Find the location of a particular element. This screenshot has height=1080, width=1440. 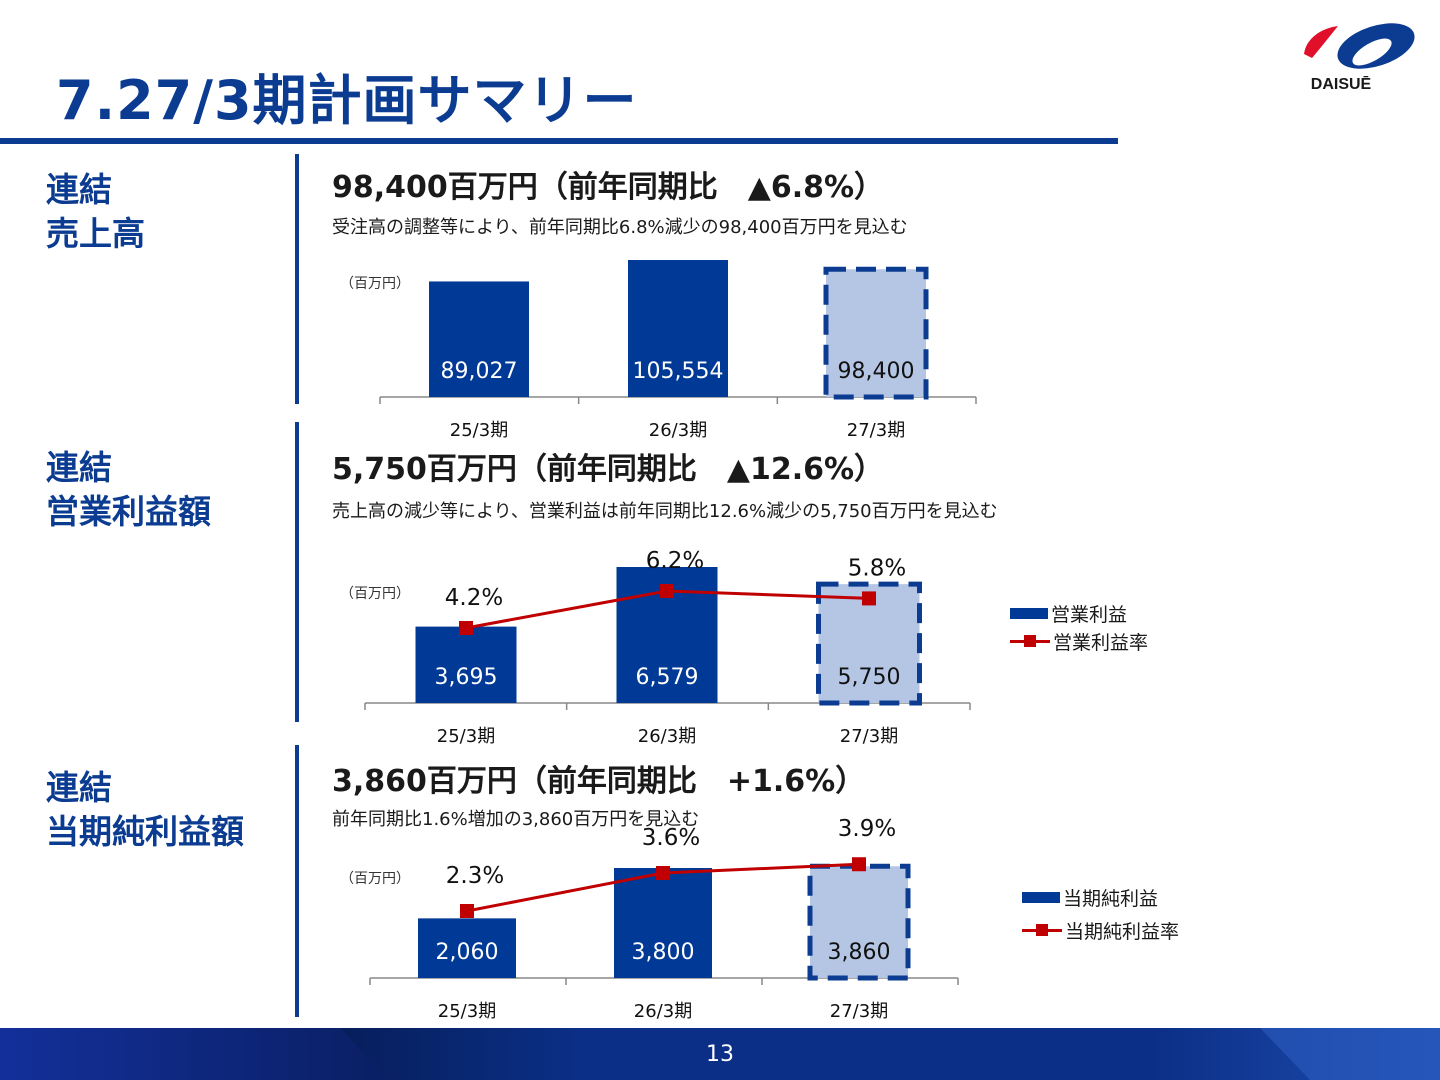

section-sales-label-line1: 連結 is located at coordinates (79, 189).